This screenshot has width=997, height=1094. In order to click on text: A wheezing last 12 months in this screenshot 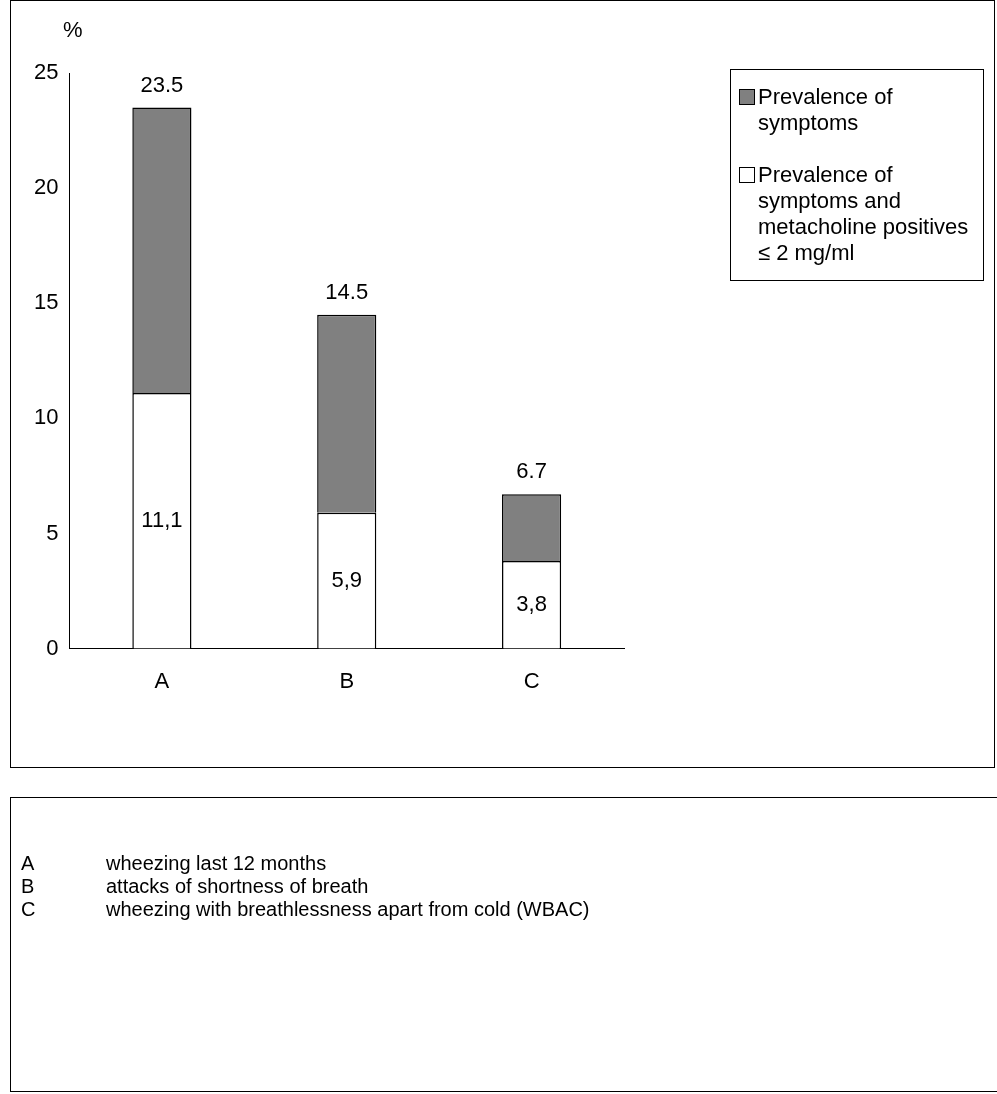, I will do `click(174, 863)`.